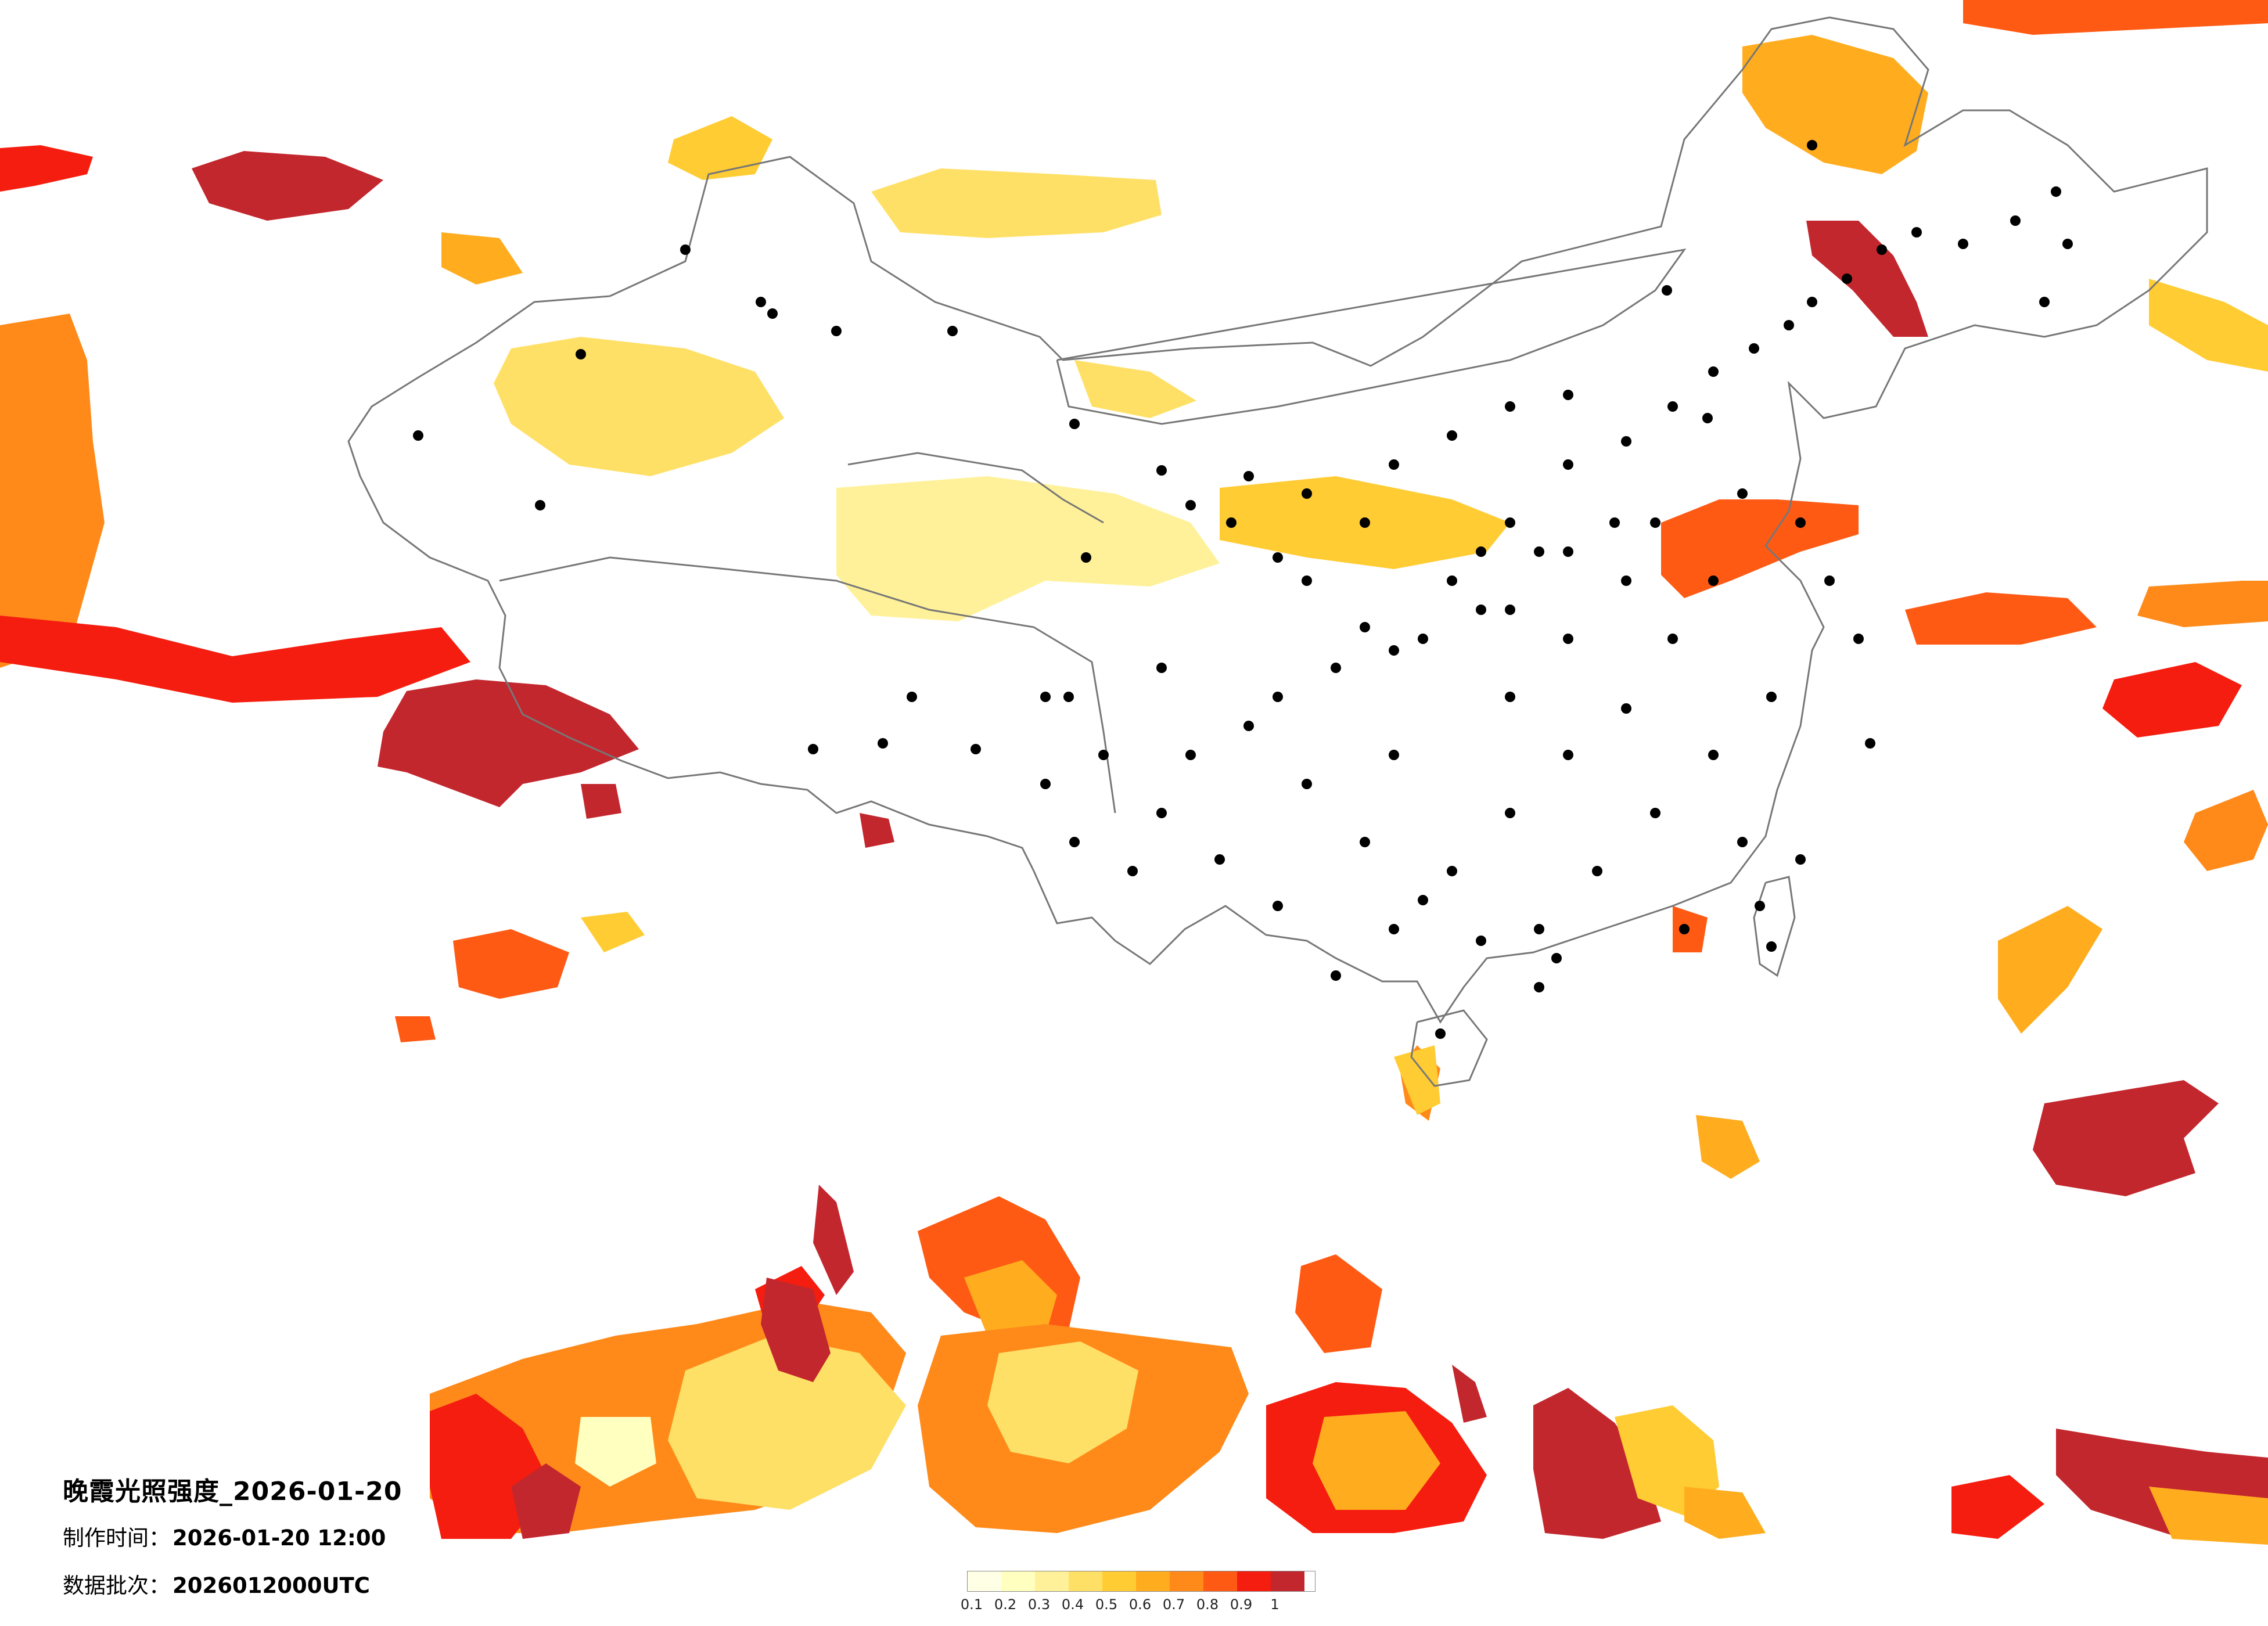  I want to click on legend-ticks: 0.1 0.2 0.3 0.4 0.5 0.6 0.7 0.8 0.9 1, so click(1138, 1603).